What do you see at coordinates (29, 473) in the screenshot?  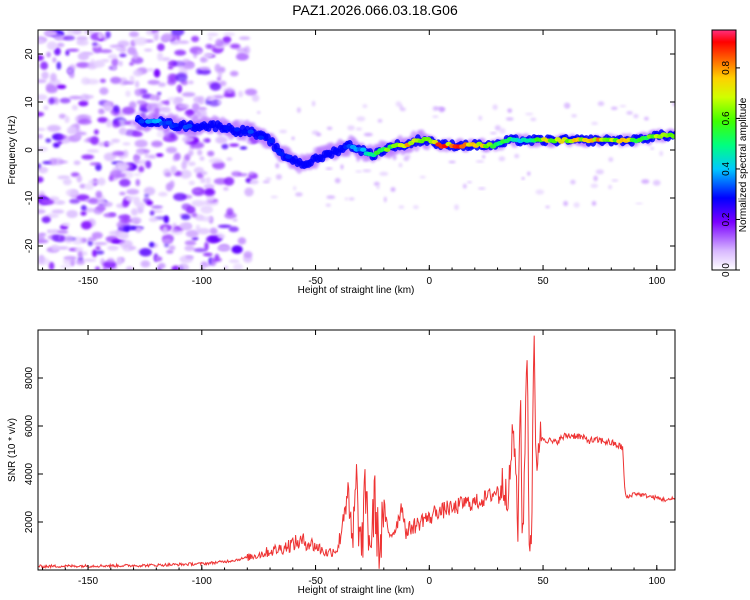 I see `y-tick-label: 4000` at bounding box center [29, 473].